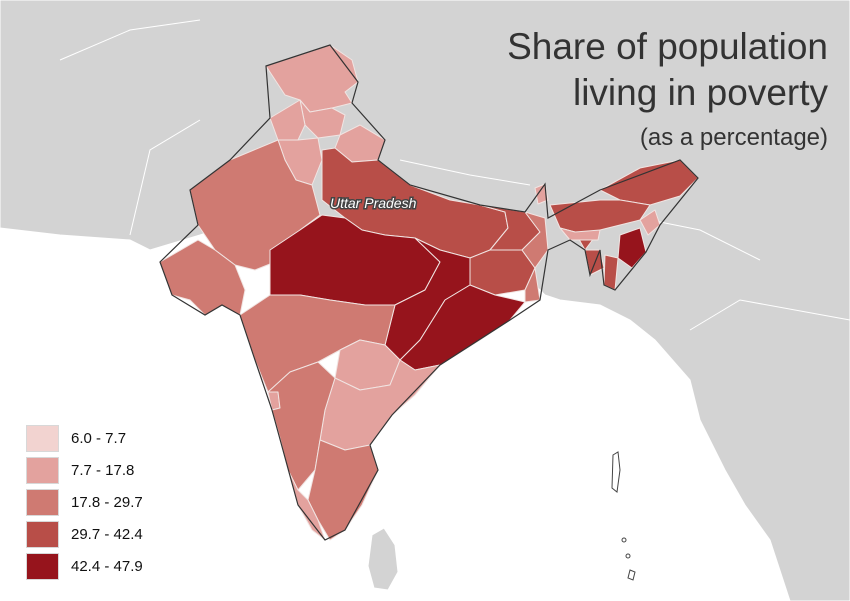  I want to click on sri-lanka, so click(383, 559).